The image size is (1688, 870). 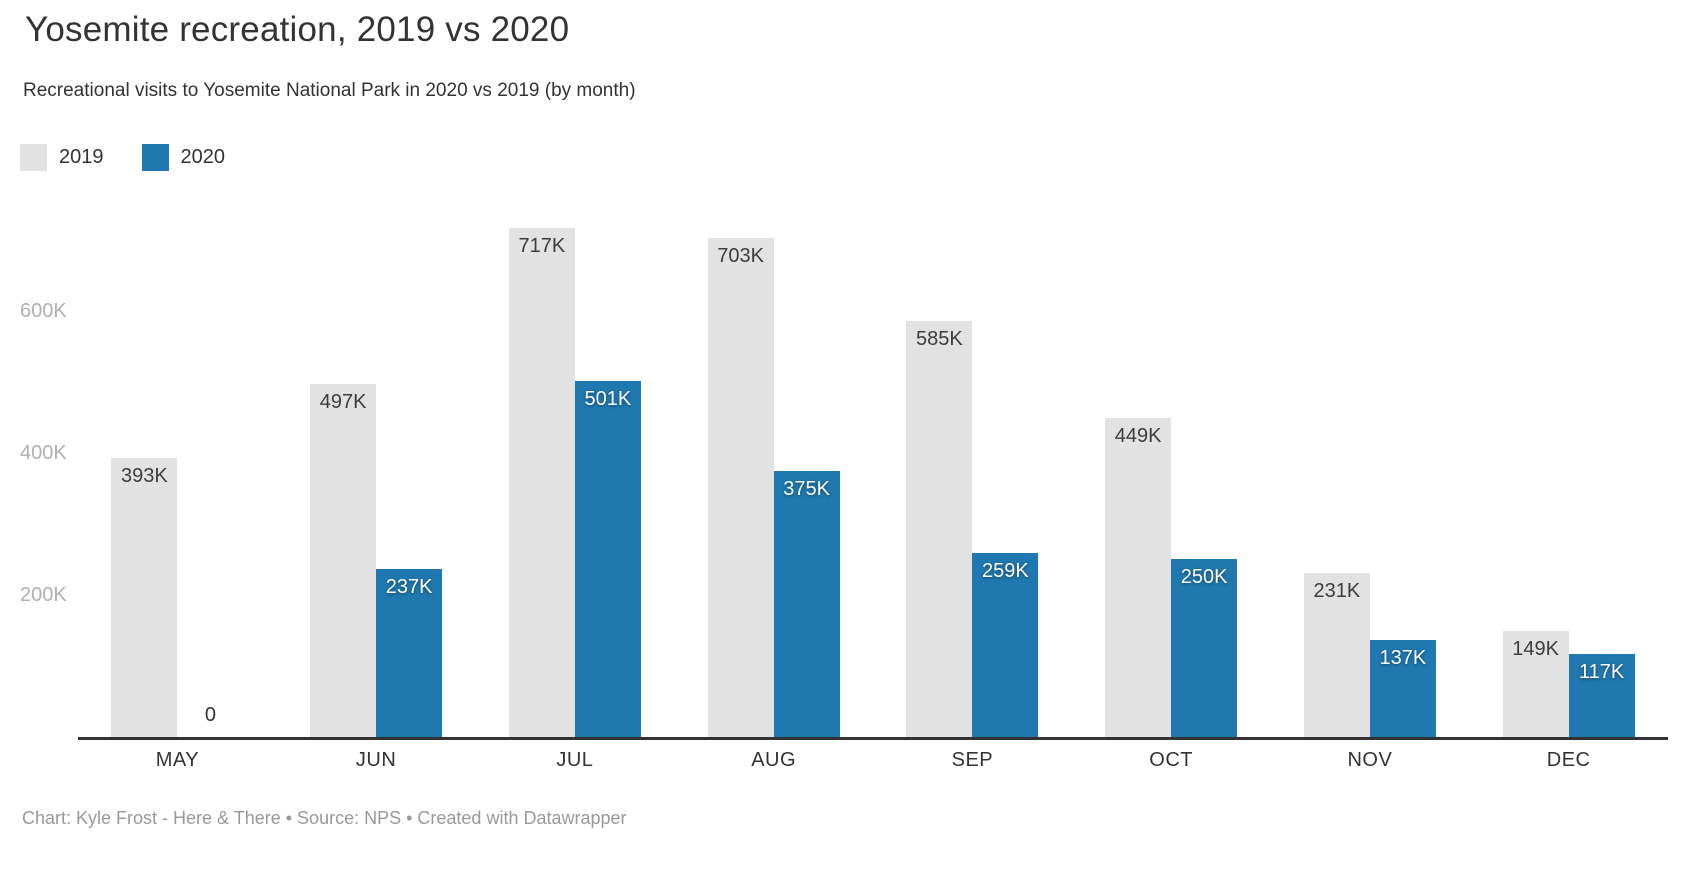 I want to click on chart-title: Yosemite recreation, 2019 vs 2020, so click(x=297, y=29).